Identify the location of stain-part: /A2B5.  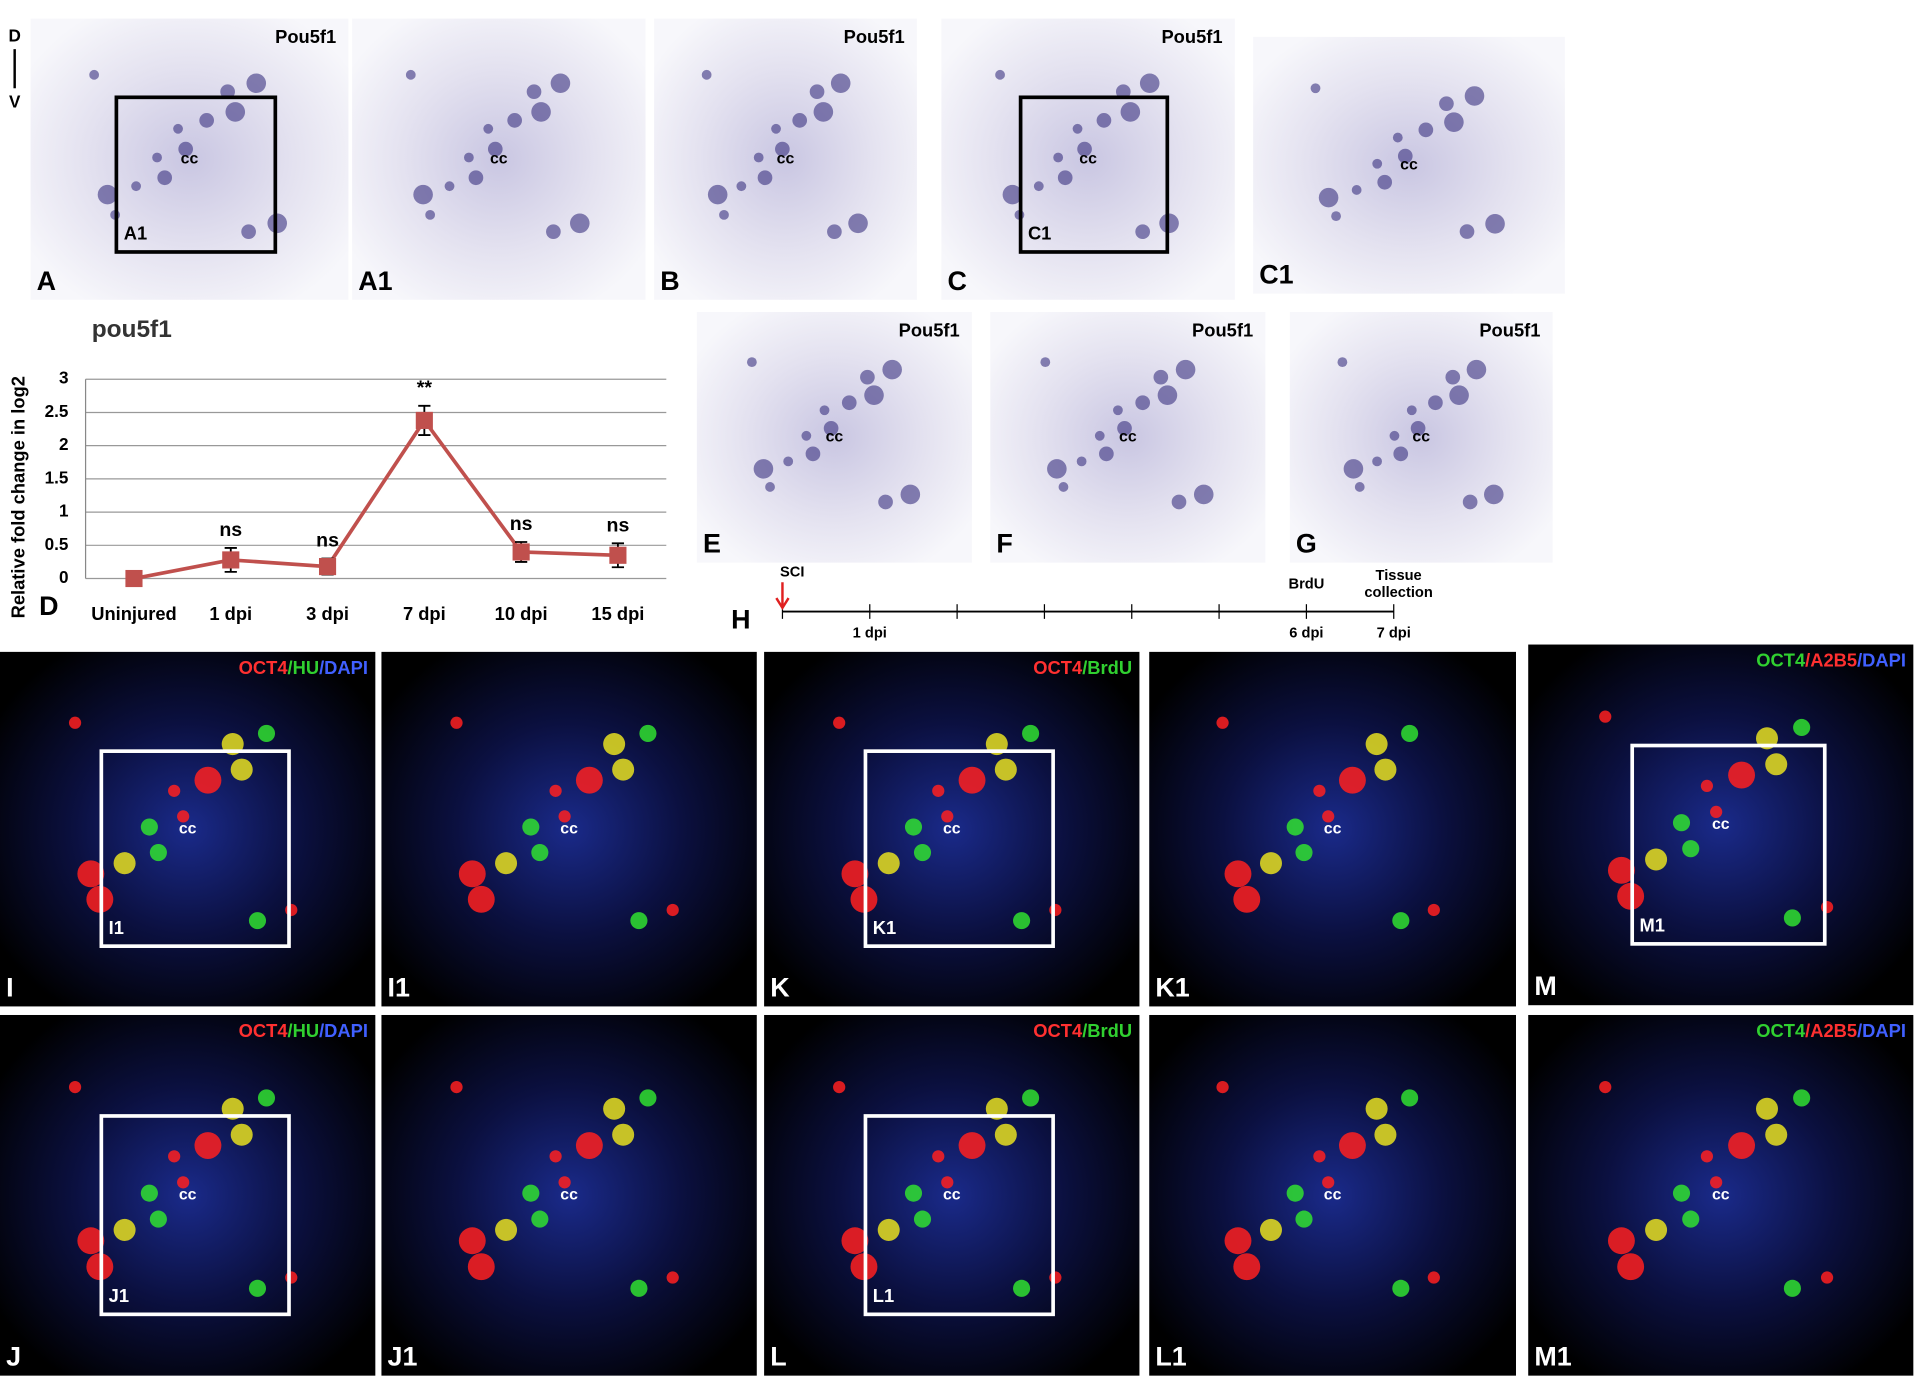
(1831, 1030).